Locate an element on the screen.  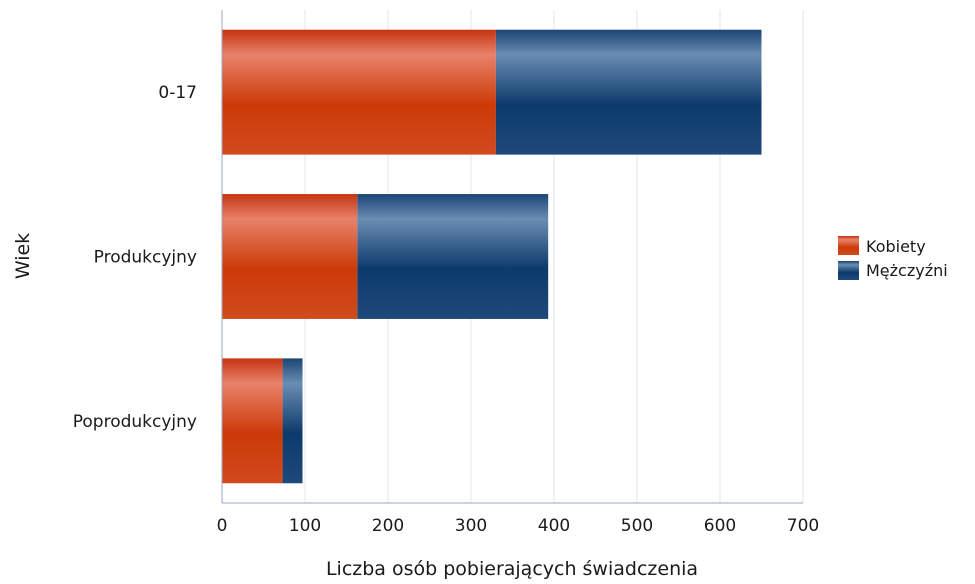
category-label-0-17: 0-17 is located at coordinates (177, 93).